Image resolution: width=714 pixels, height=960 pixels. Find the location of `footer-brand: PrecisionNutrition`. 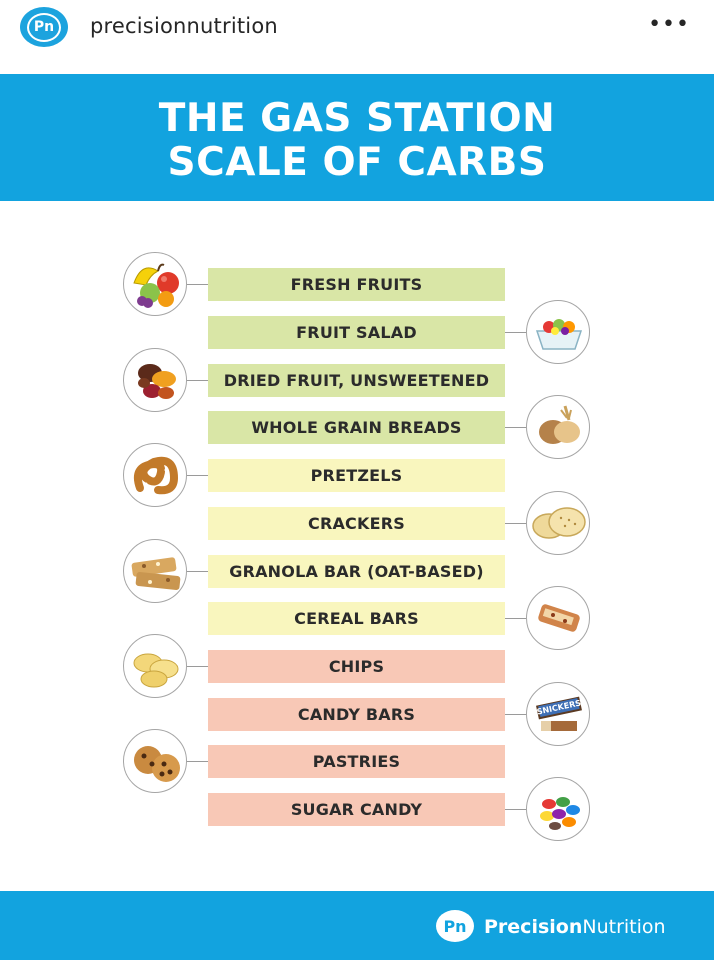

footer-brand: PrecisionNutrition is located at coordinates (575, 927).